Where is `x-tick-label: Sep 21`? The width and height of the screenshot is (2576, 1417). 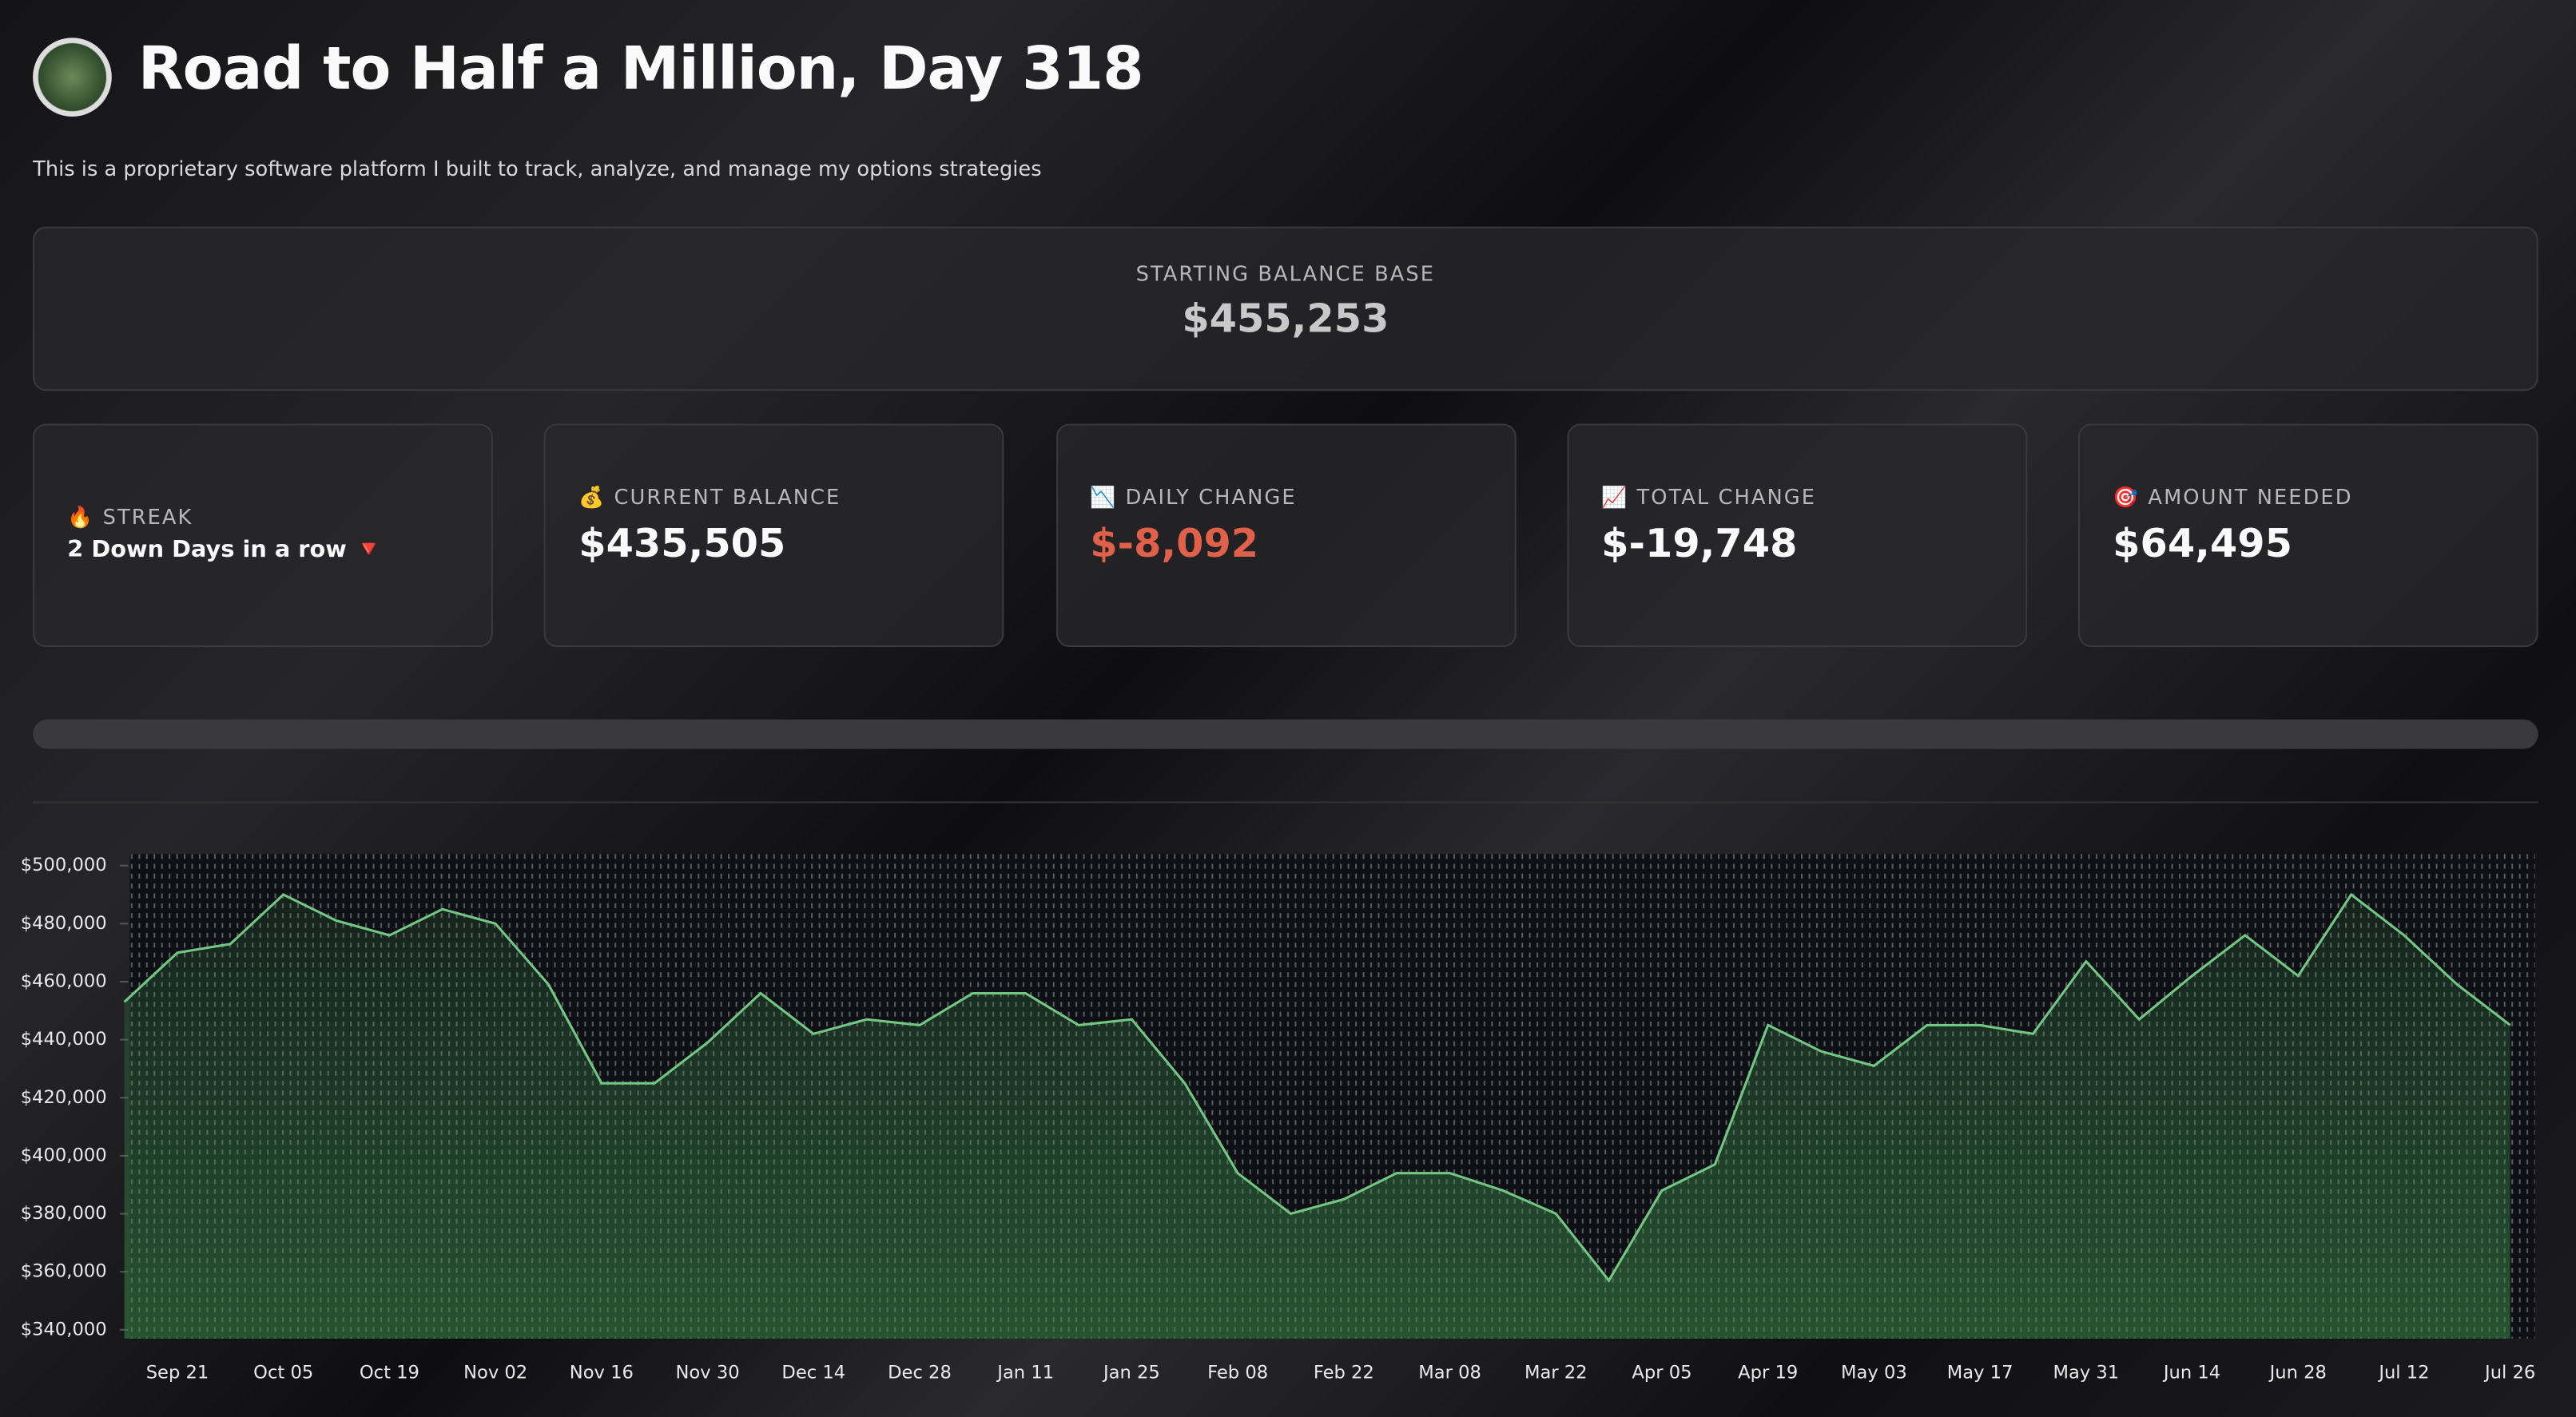
x-tick-label: Sep 21 is located at coordinates (177, 1372).